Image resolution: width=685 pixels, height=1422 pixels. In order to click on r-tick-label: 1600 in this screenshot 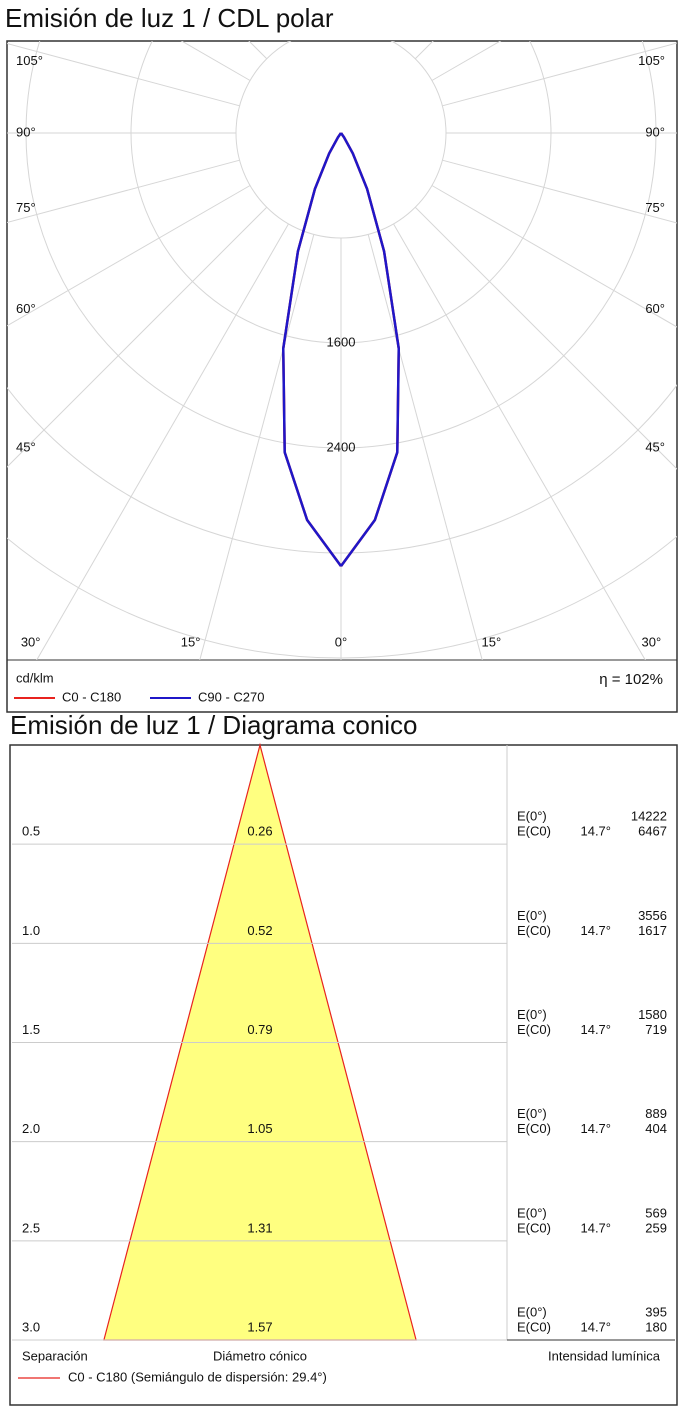, I will do `click(341, 341)`.